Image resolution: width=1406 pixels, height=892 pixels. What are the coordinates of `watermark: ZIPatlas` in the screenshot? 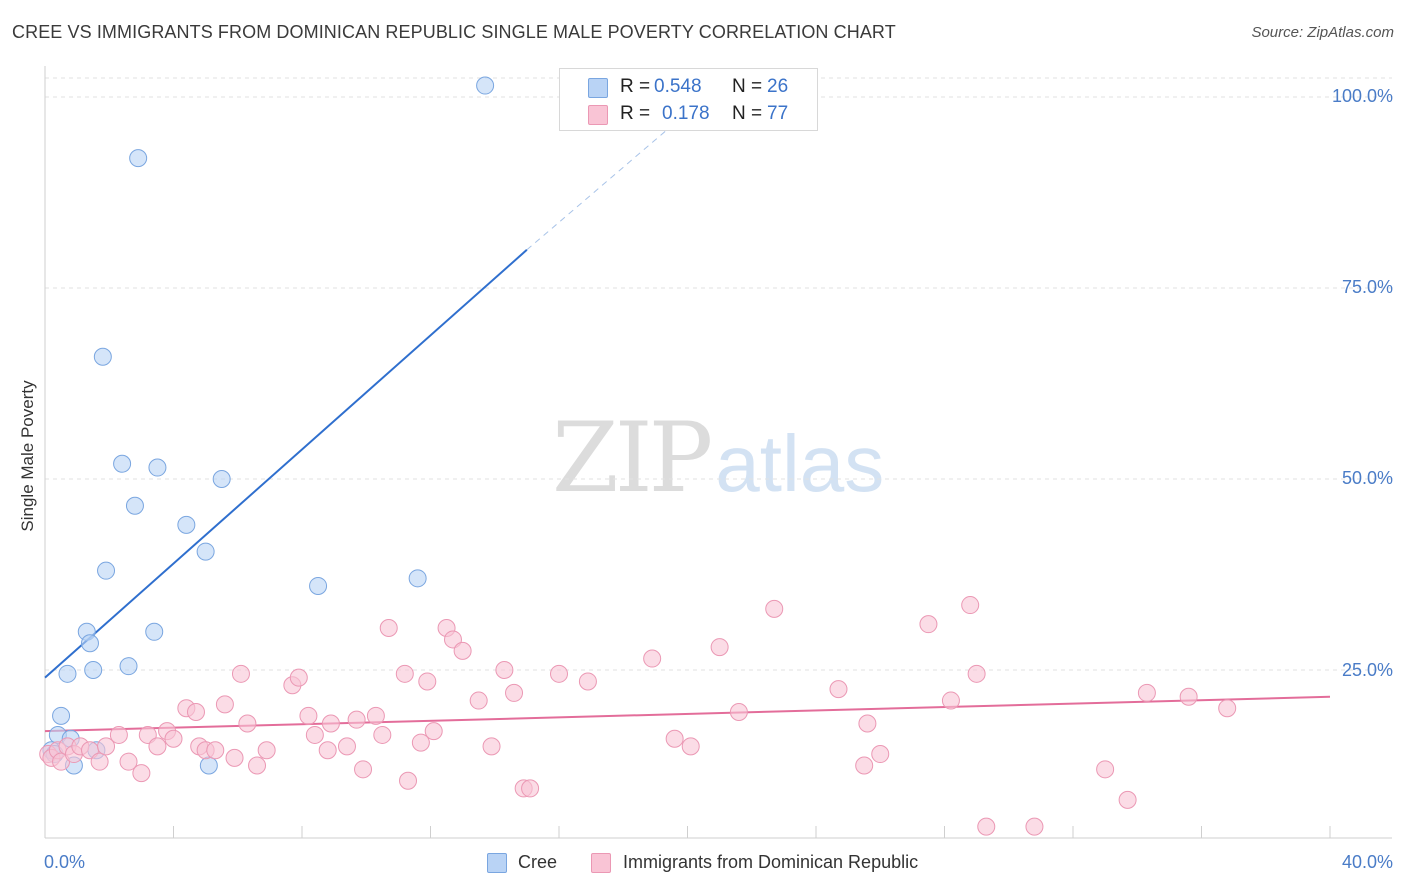 It's located at (718, 458).